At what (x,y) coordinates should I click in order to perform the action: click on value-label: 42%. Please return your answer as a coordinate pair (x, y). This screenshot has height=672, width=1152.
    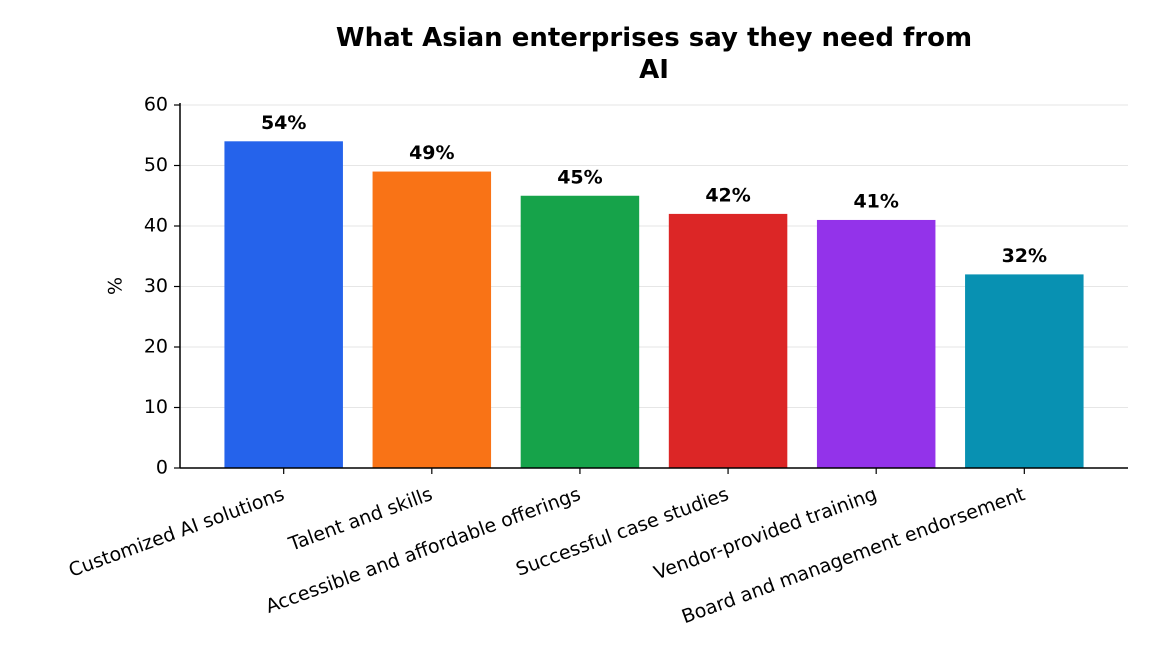
    Looking at the image, I should click on (727, 195).